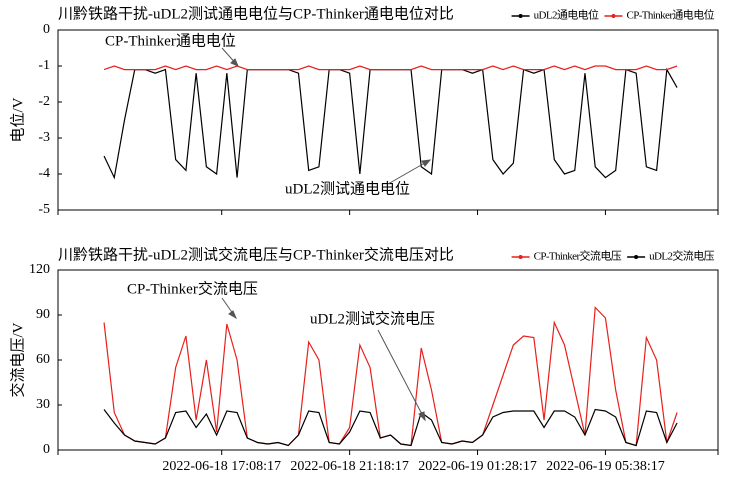  I want to click on y-tick-label: 120, so click(39, 269).